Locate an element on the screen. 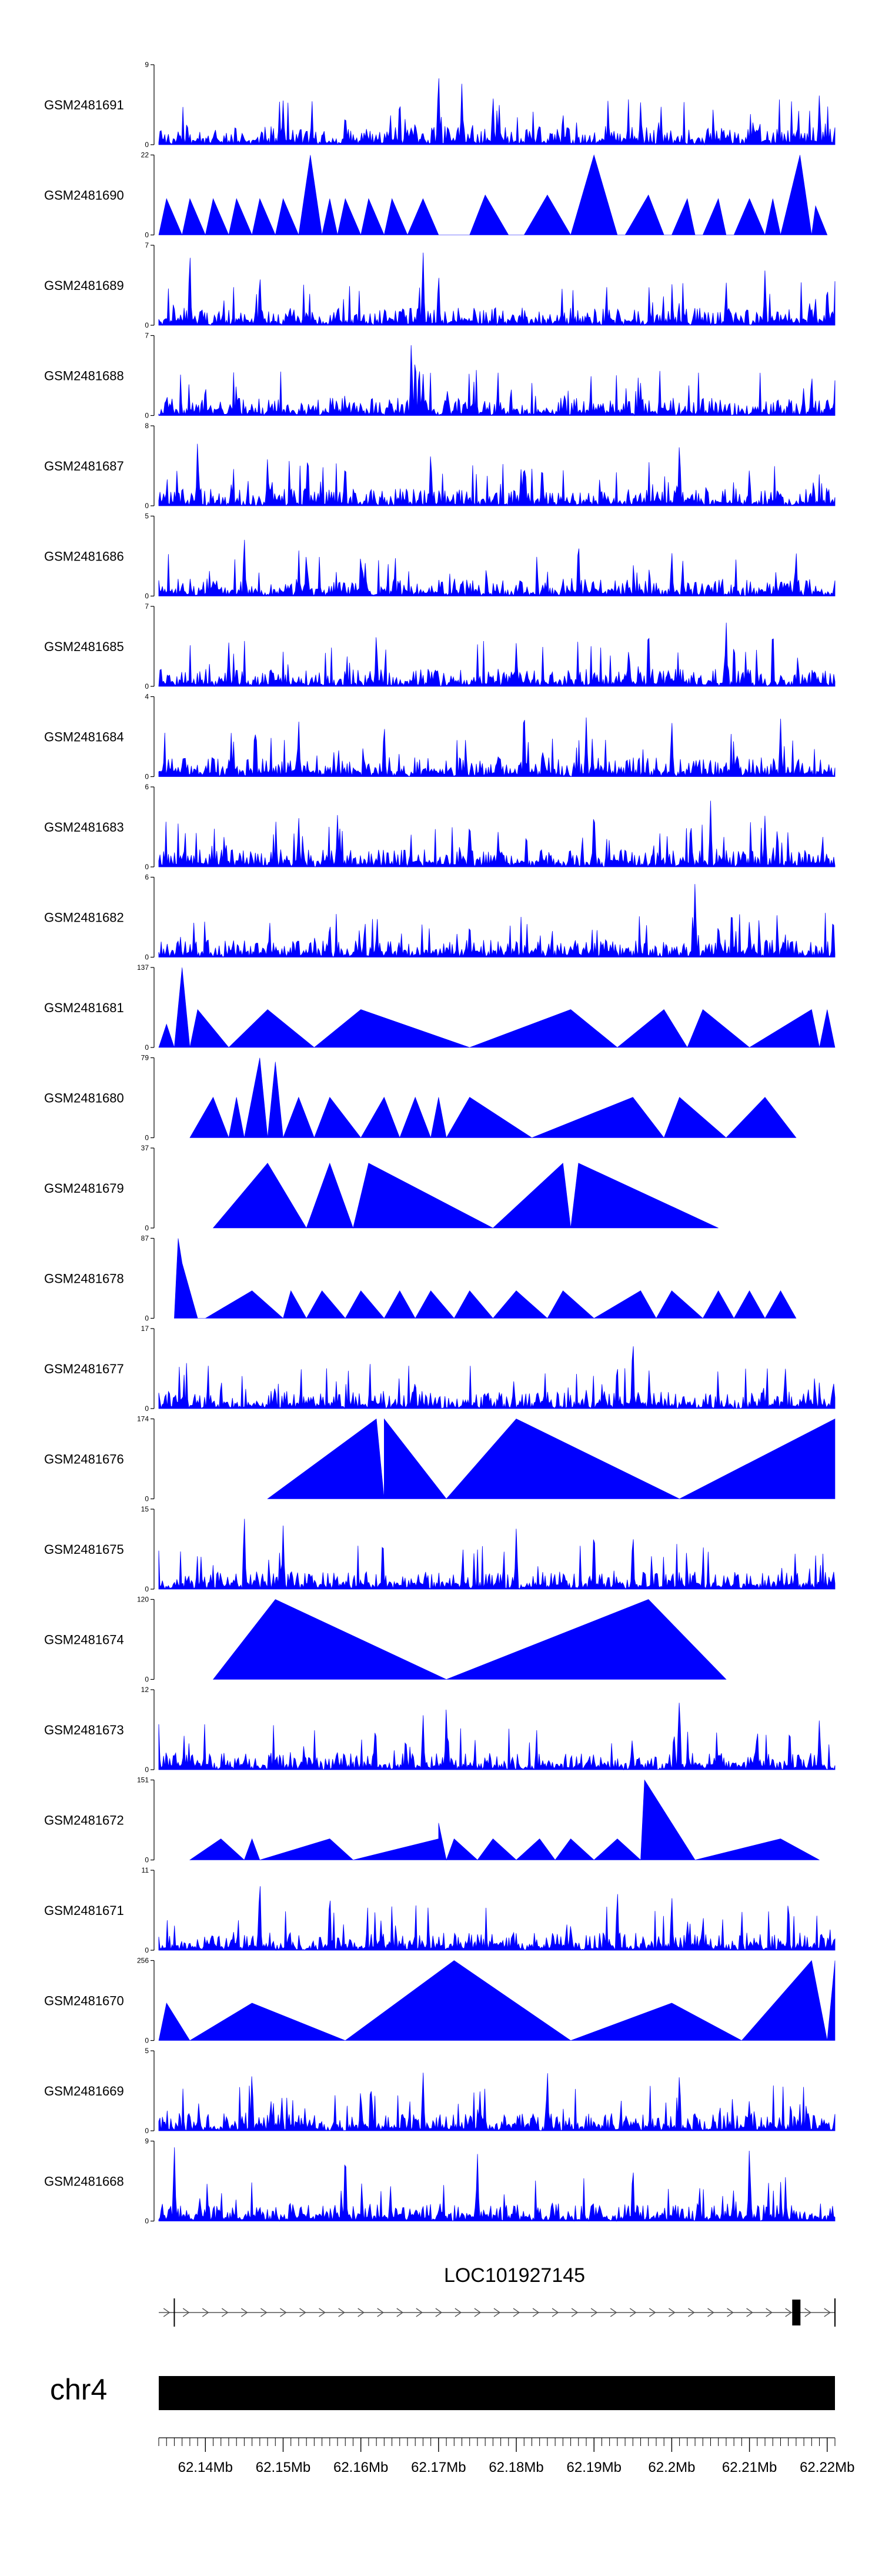 This screenshot has height=2576, width=882. chromosome-ideogram: chr4 is located at coordinates (442, 2391).